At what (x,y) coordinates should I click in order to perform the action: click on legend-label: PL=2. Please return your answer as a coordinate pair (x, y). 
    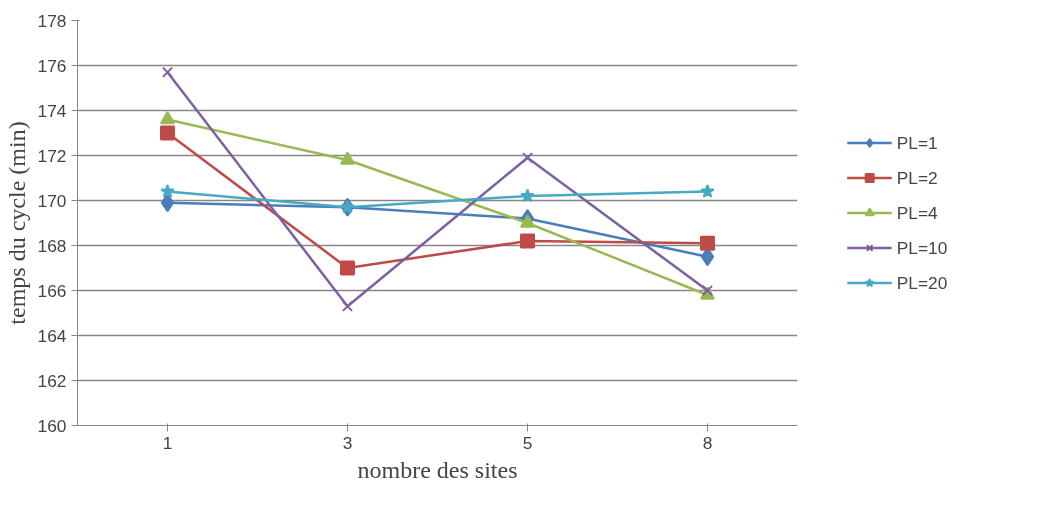
    Looking at the image, I should click on (917, 177).